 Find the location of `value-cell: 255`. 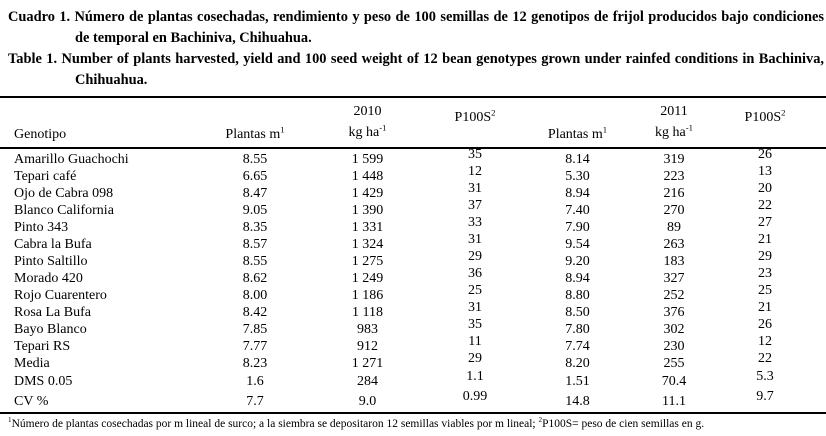

value-cell: 255 is located at coordinates (674, 363).